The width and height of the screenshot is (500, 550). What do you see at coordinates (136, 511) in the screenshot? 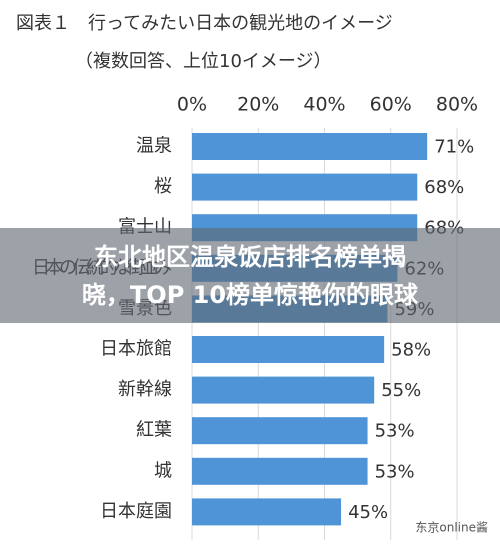
I see `category-label: 日本庭園` at bounding box center [136, 511].